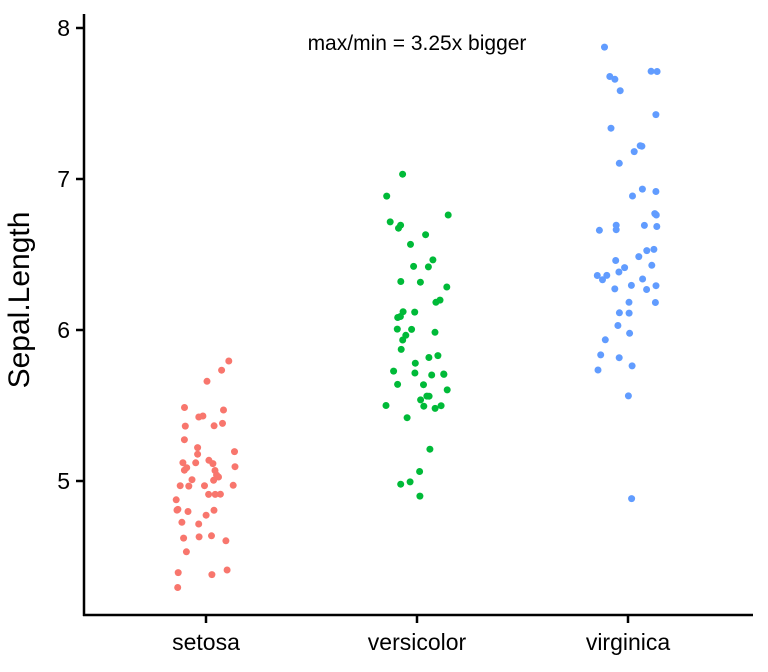 This screenshot has width=768, height=672. What do you see at coordinates (206, 642) in the screenshot?
I see `x-tick-label-setosa: setosa` at bounding box center [206, 642].